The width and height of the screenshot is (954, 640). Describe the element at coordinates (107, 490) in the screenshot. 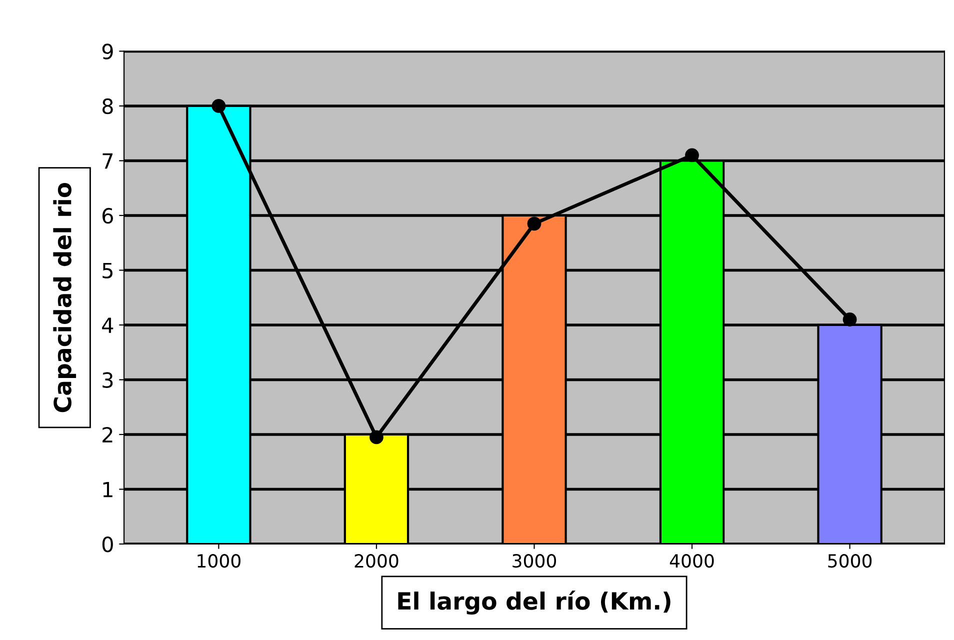

I see `y-tick-label: 1` at that location.